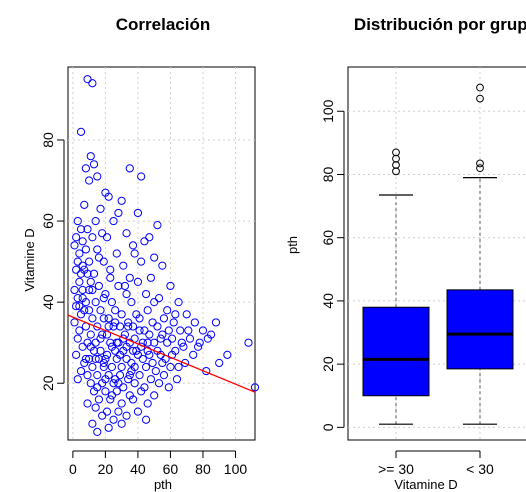 Image resolution: width=526 pixels, height=492 pixels. Describe the element at coordinates (332, 265) in the screenshot. I see `boxplot-y-axis: 0 20 40 60 80 100` at that location.